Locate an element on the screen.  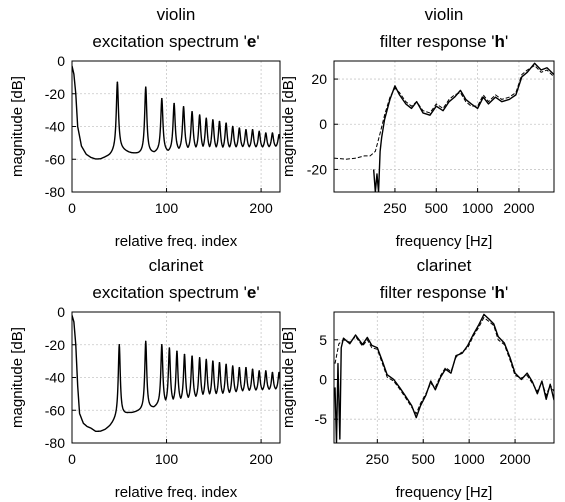
series-dashed-line is located at coordinates (444, 366).